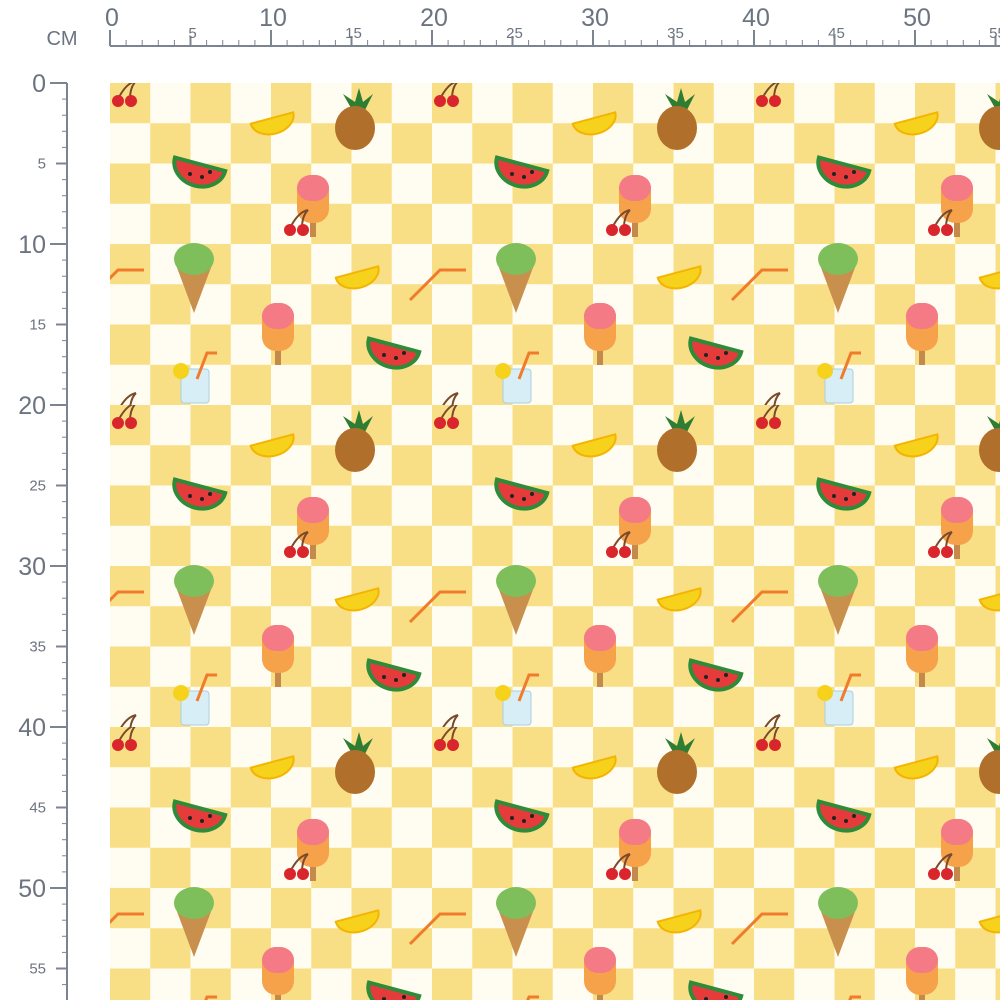 Image resolution: width=1000 pixels, height=1000 pixels. What do you see at coordinates (37, 486) in the screenshot?
I see `left-tick-label: 25` at bounding box center [37, 486].